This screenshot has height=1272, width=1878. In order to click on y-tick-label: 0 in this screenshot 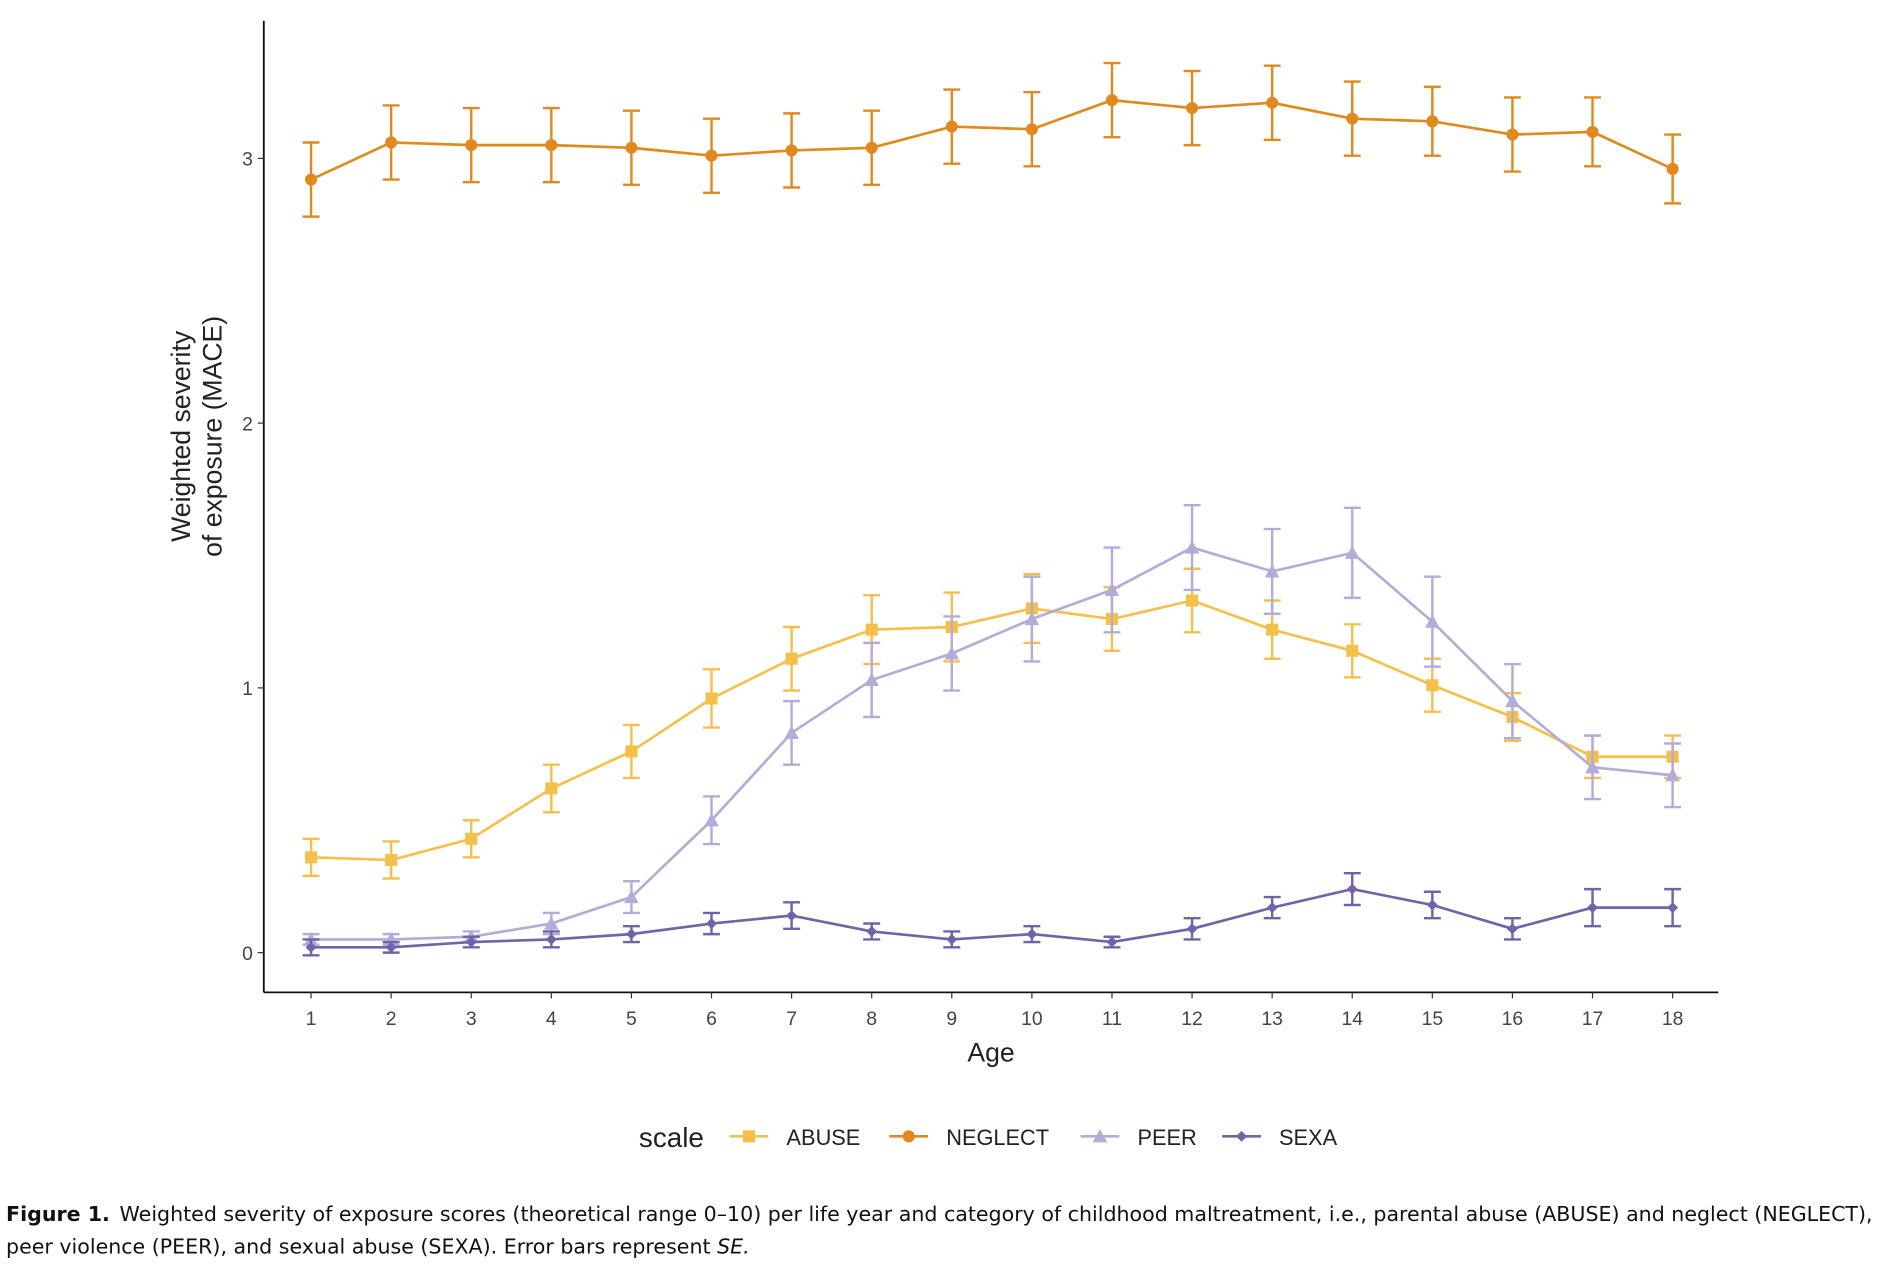, I will do `click(247, 954)`.